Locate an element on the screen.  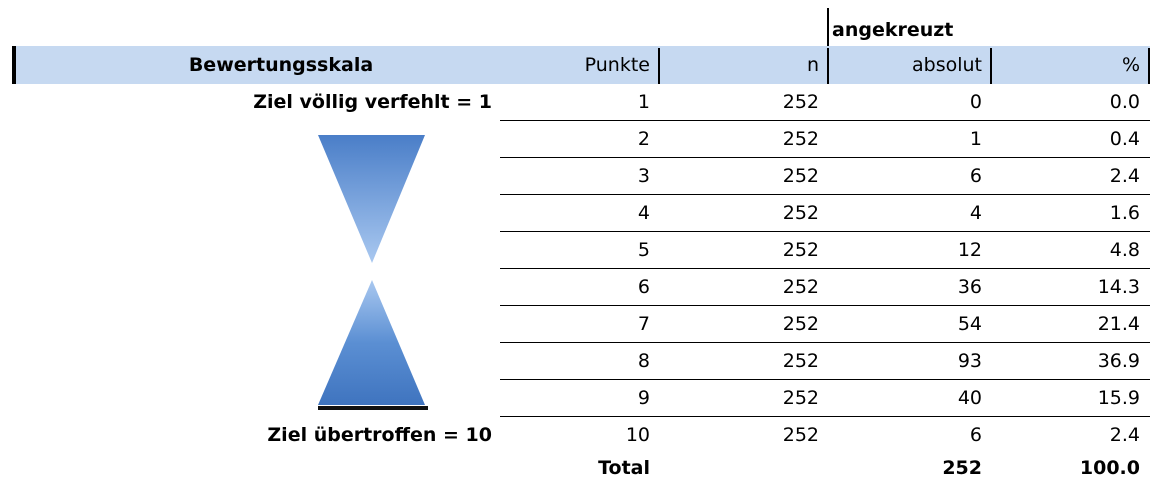
up-triangle is located at coordinates (371, 342).